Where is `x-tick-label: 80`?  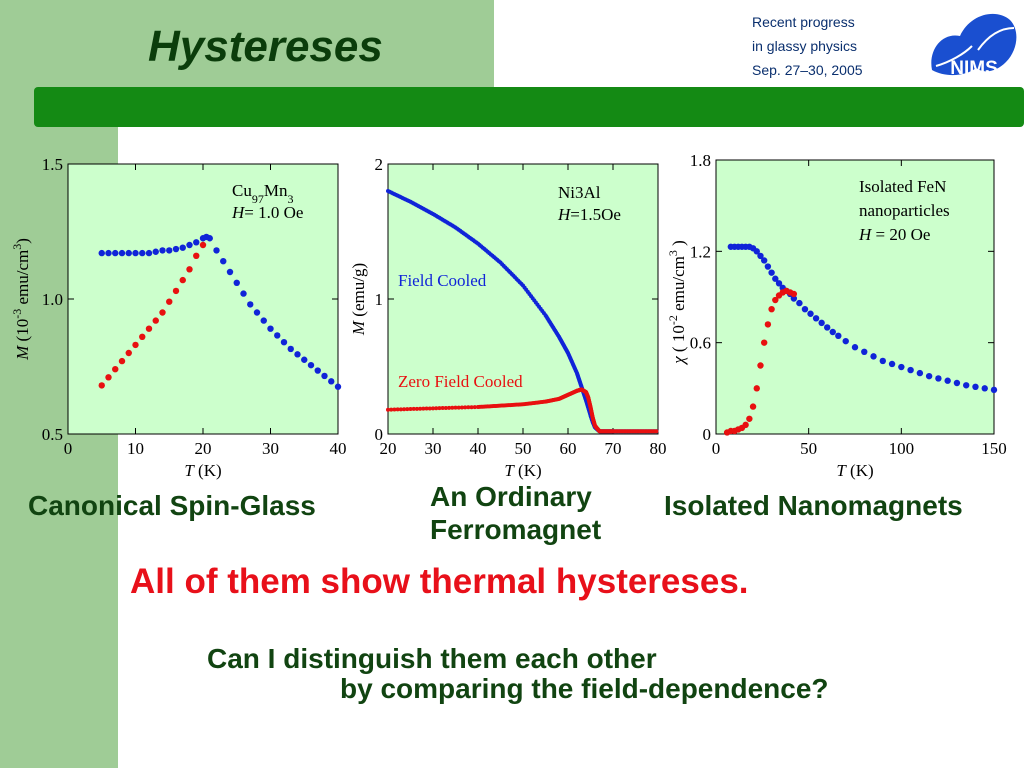
x-tick-label: 80 is located at coordinates (658, 448).